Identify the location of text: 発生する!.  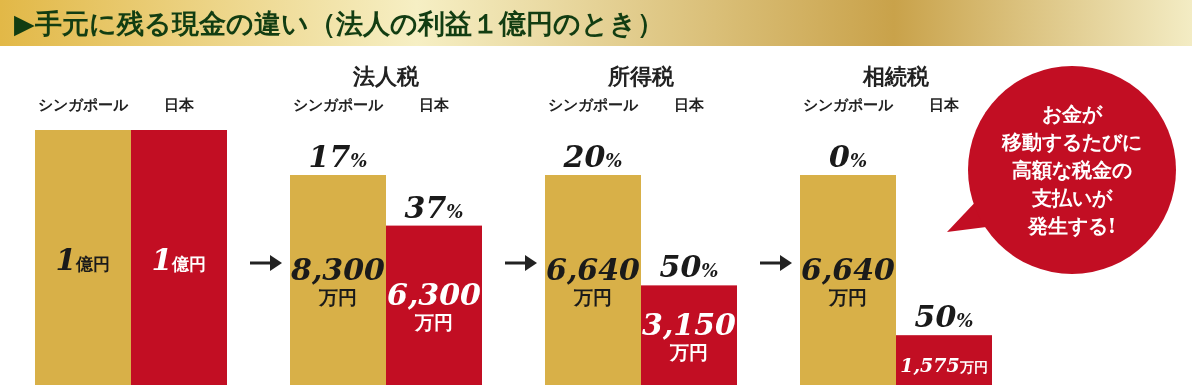
(1071, 226).